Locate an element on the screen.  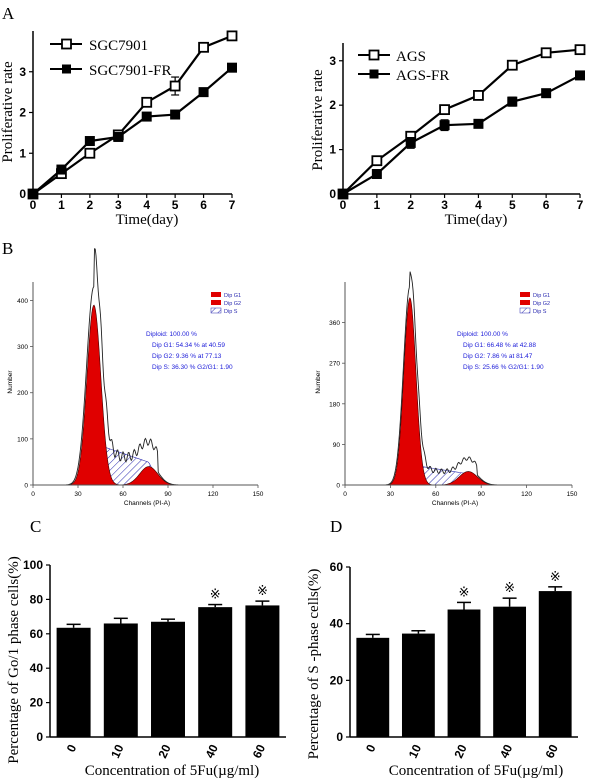
x-tick-label: 4 is located at coordinates (146, 205).